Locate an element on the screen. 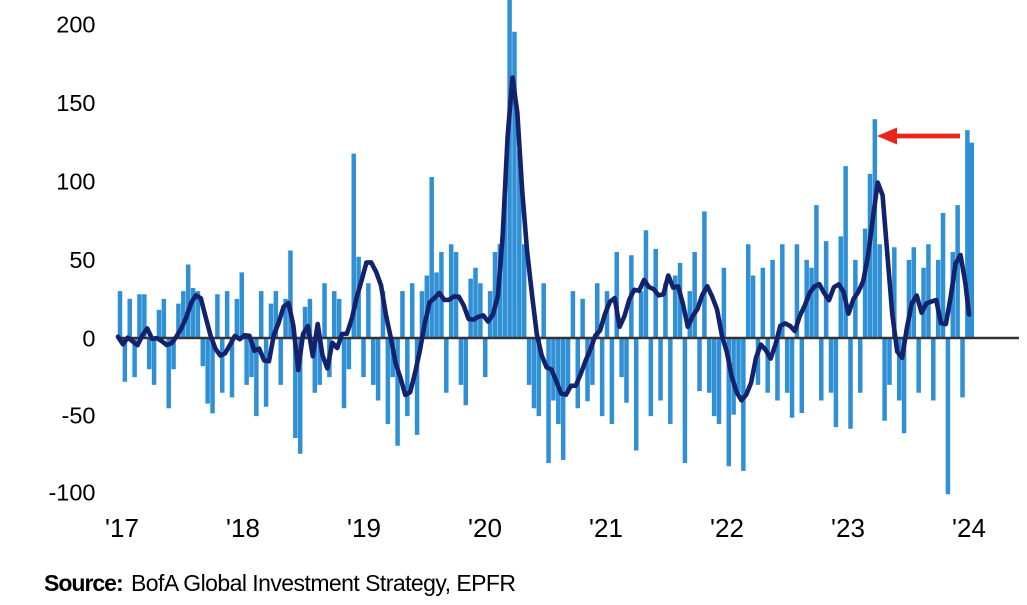 The image size is (1027, 605). svg-text: '18 is located at coordinates (243, 528).